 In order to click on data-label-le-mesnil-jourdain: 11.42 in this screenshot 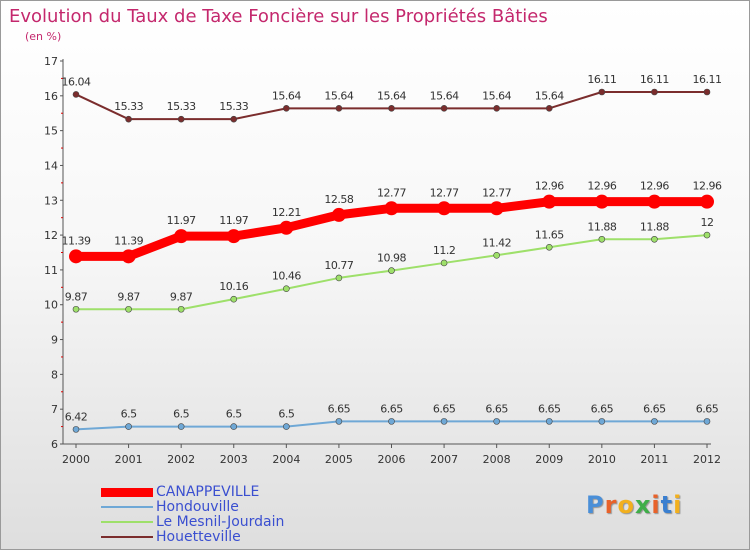, I will do `click(496, 242)`.